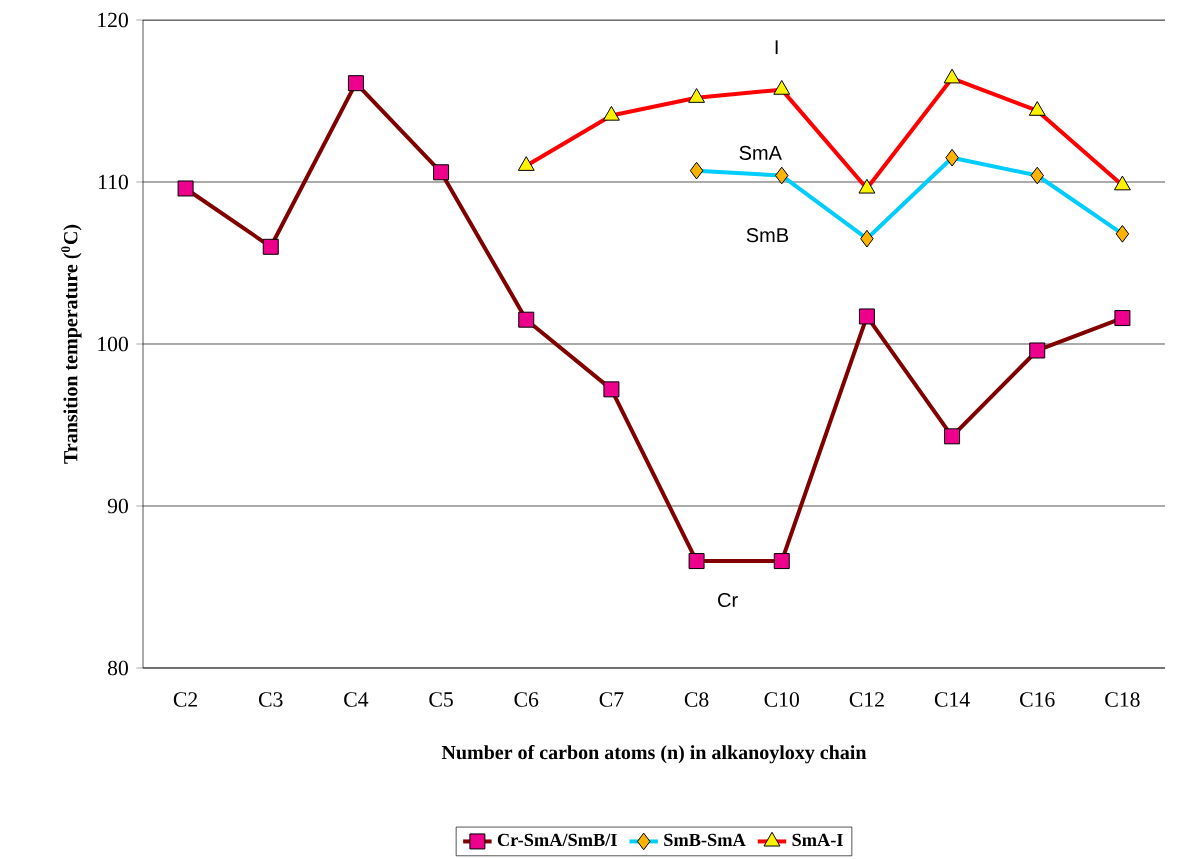 The image size is (1182, 859). What do you see at coordinates (113, 344) in the screenshot?
I see `y-tick-label: 100` at bounding box center [113, 344].